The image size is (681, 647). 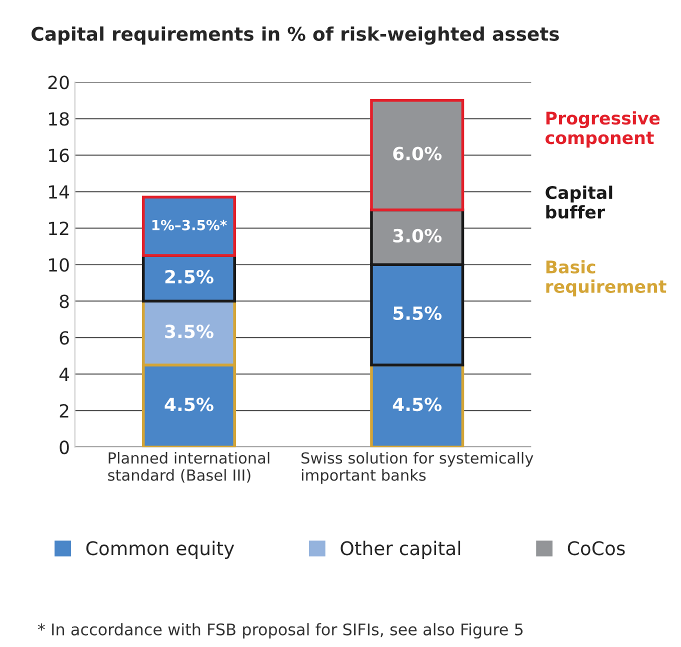 What do you see at coordinates (64, 374) in the screenshot?
I see `y-tick-label: 4` at bounding box center [64, 374].